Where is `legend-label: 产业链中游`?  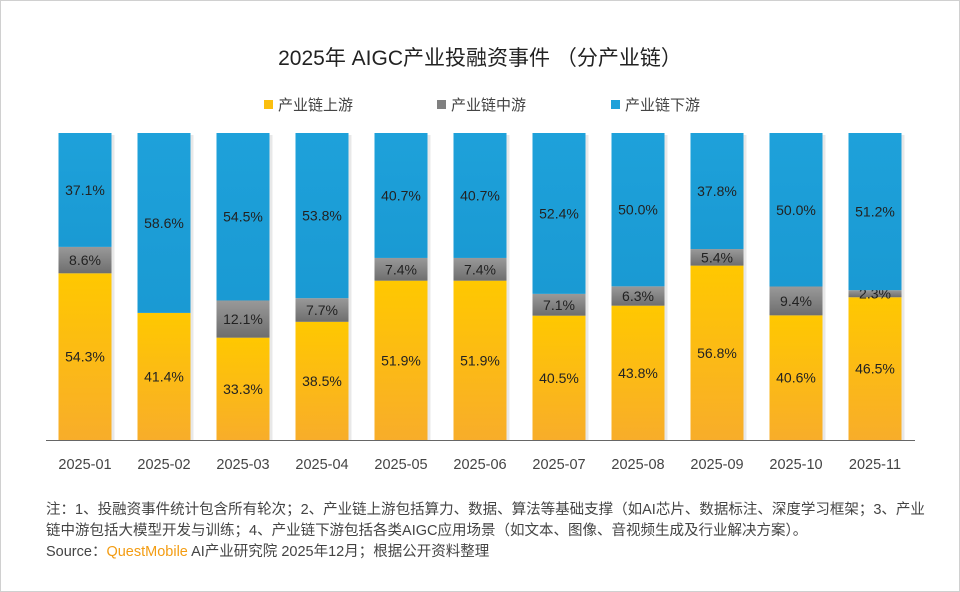 legend-label: 产业链中游 is located at coordinates (489, 105).